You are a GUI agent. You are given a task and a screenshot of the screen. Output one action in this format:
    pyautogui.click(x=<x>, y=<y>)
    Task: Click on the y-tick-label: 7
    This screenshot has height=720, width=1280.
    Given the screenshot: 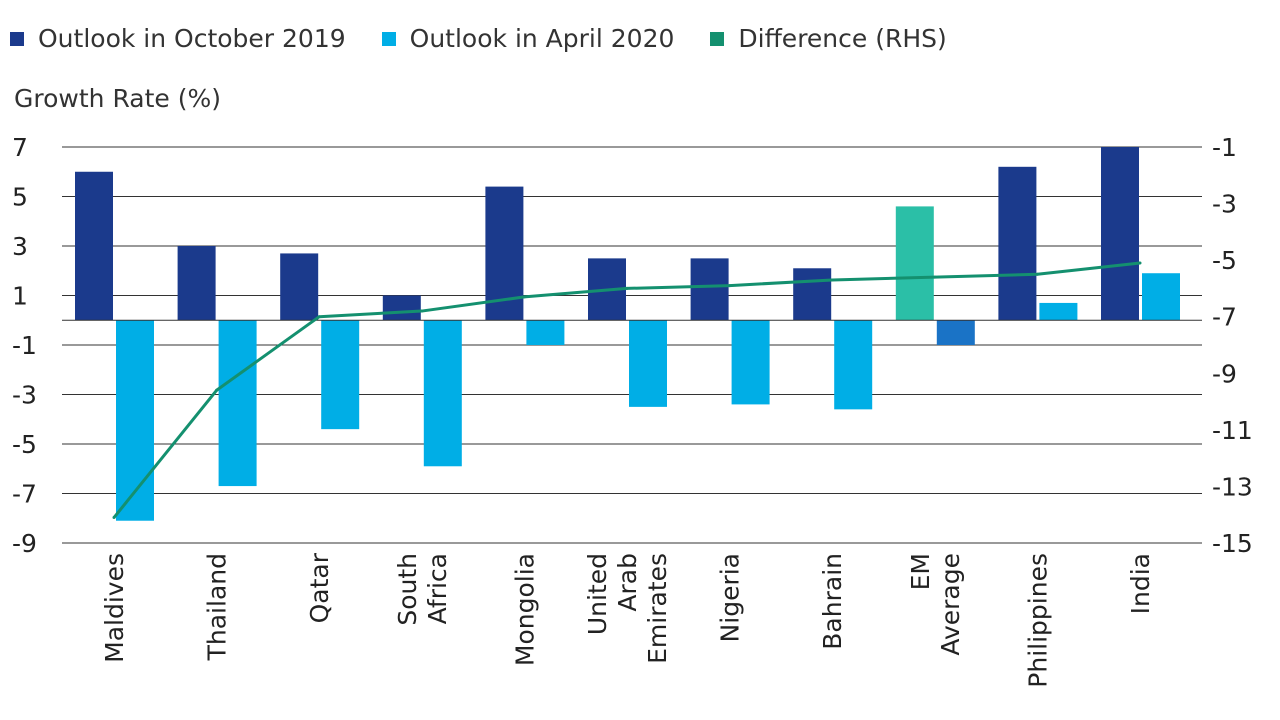 What is the action you would take?
    pyautogui.click(x=20, y=147)
    